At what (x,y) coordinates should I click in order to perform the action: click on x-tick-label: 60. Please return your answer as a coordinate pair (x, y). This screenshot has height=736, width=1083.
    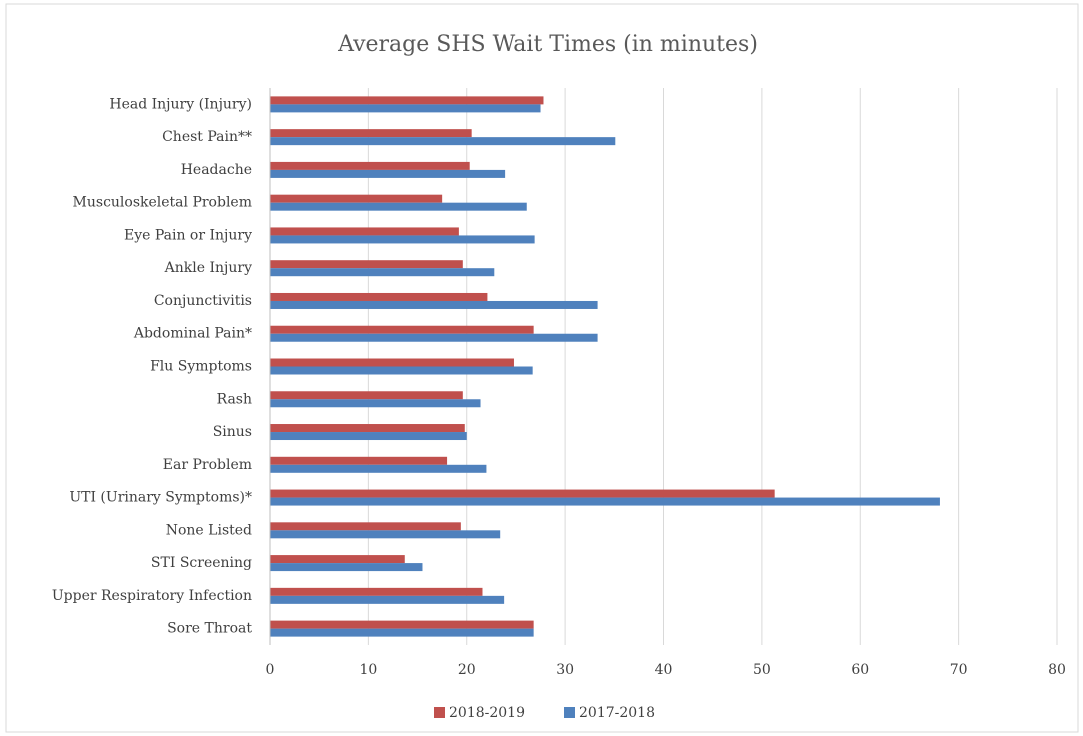
    Looking at the image, I should click on (860, 670).